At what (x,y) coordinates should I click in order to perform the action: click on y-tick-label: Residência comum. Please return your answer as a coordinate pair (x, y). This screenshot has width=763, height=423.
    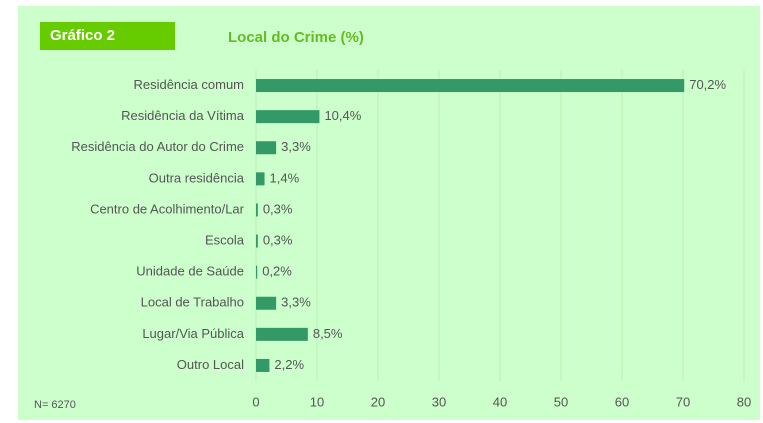
    Looking at the image, I should click on (188, 84).